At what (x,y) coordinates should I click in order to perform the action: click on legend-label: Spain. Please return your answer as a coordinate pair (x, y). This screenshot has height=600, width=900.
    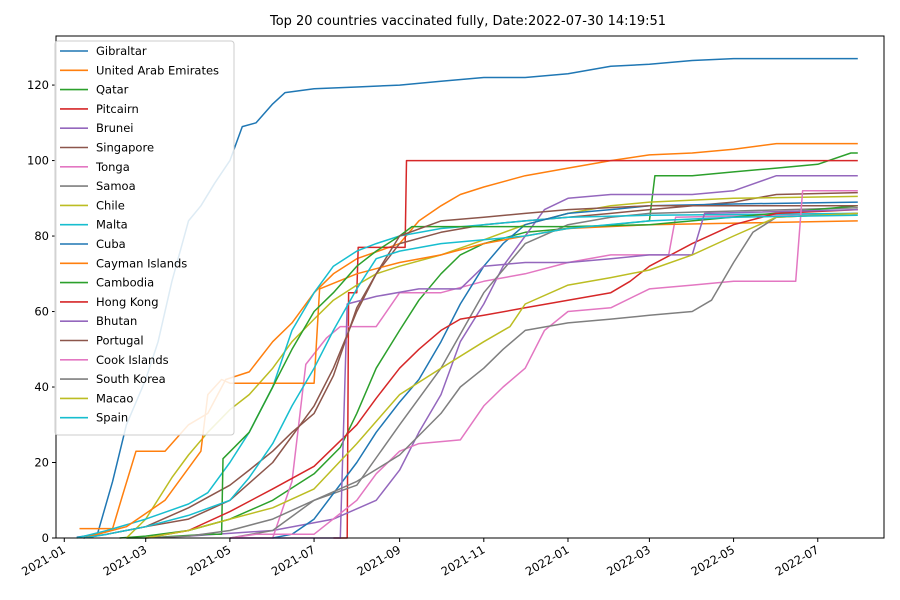
    Looking at the image, I should click on (112, 418).